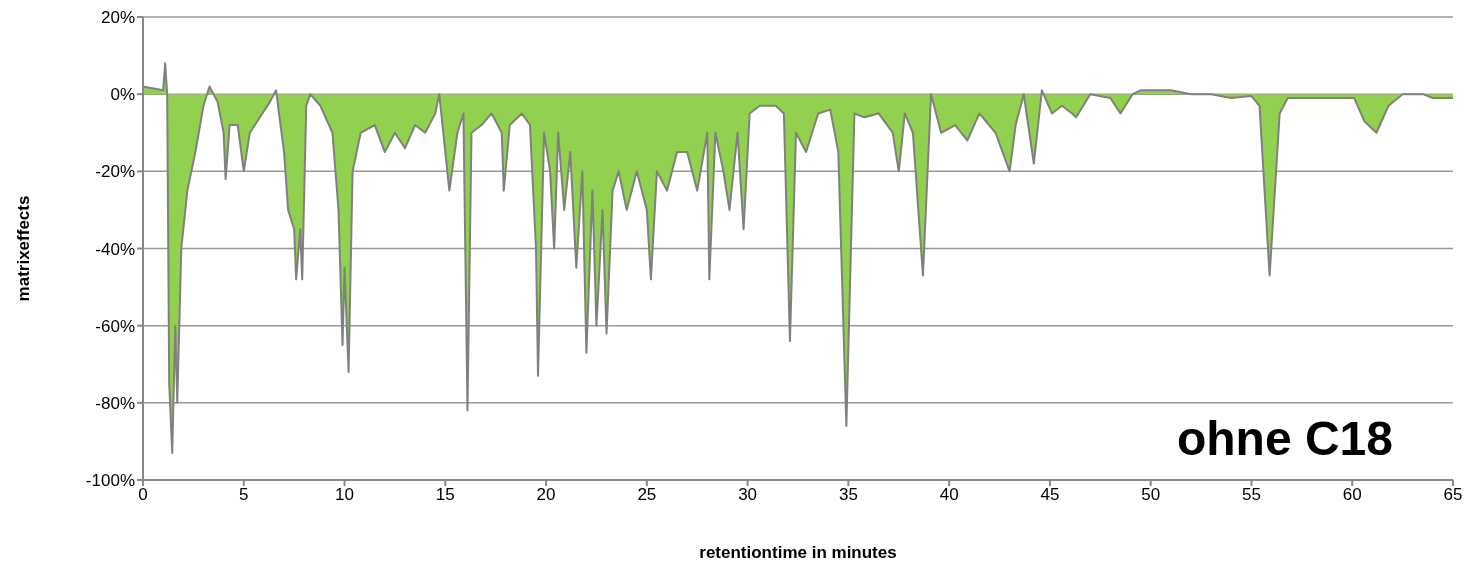 The image size is (1476, 565). I want to click on x-tick-label: 35, so click(848, 495).